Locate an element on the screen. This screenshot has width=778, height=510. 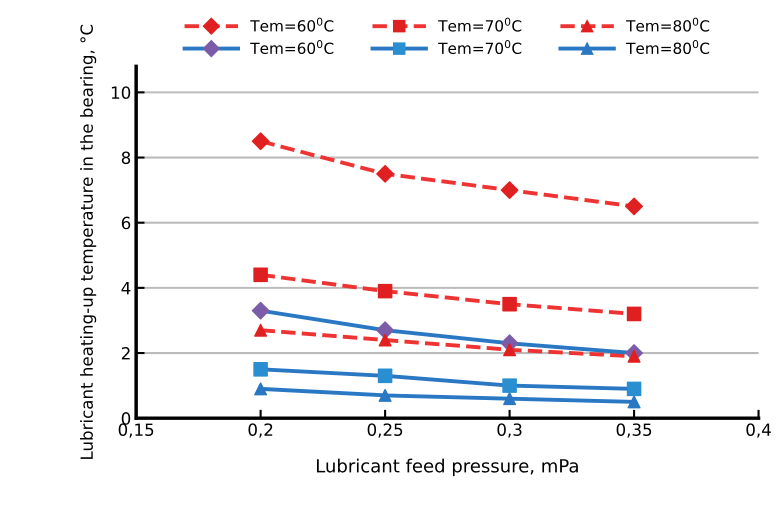
y-tick-label: 6 is located at coordinates (126, 223).